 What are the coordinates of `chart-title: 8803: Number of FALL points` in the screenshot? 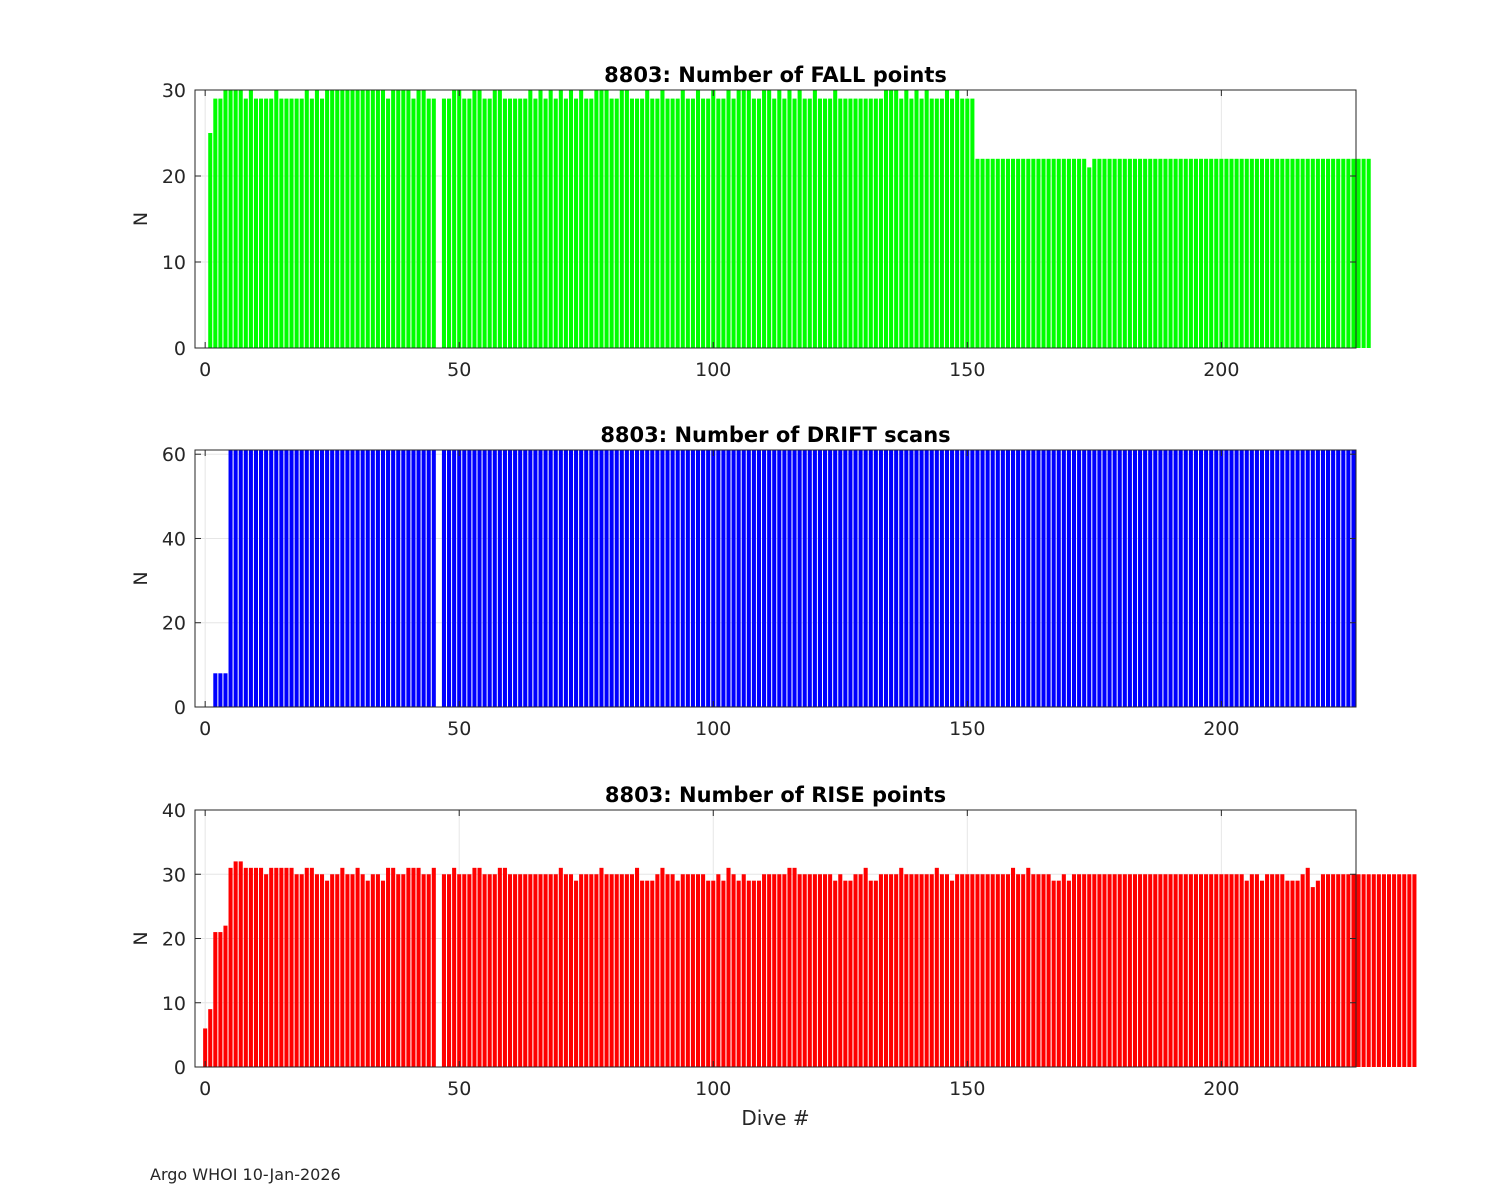 It's located at (775, 75).